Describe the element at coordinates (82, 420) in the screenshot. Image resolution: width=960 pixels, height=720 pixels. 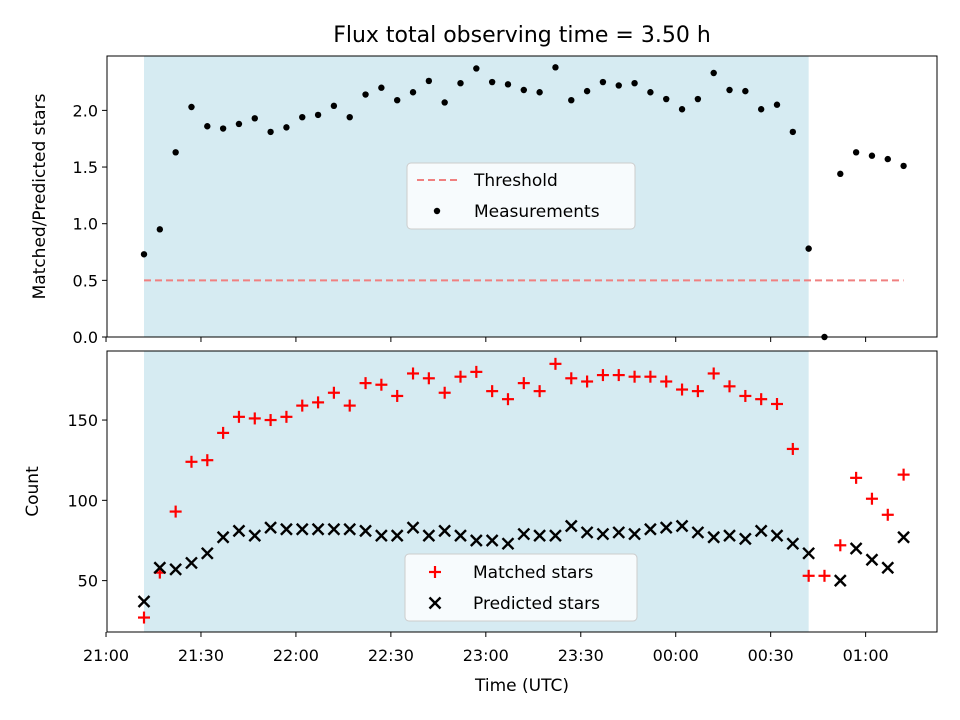
I see `y-tick-label: 150` at that location.